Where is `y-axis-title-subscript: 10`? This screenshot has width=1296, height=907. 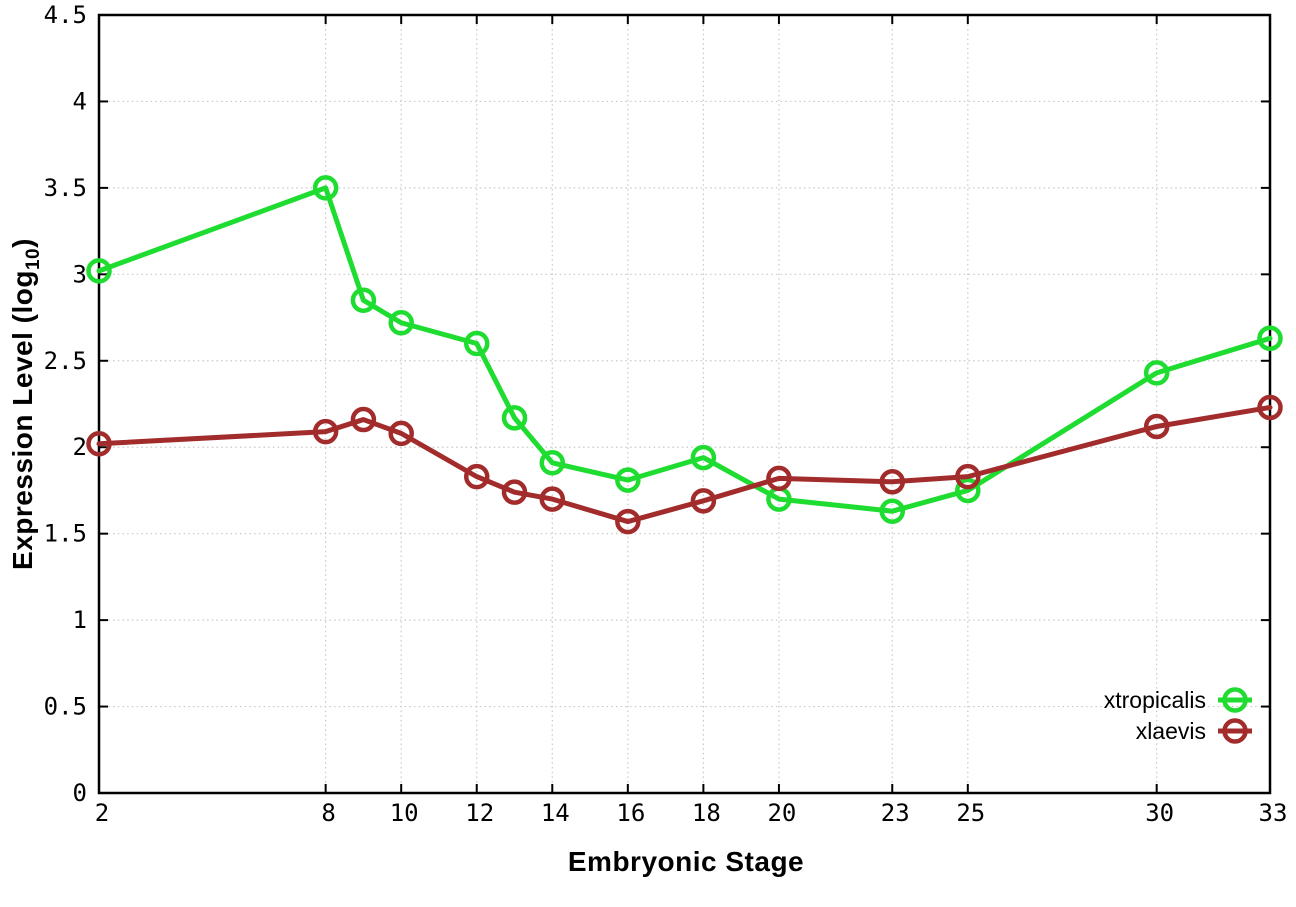 y-axis-title-subscript: 10 is located at coordinates (33, 259).